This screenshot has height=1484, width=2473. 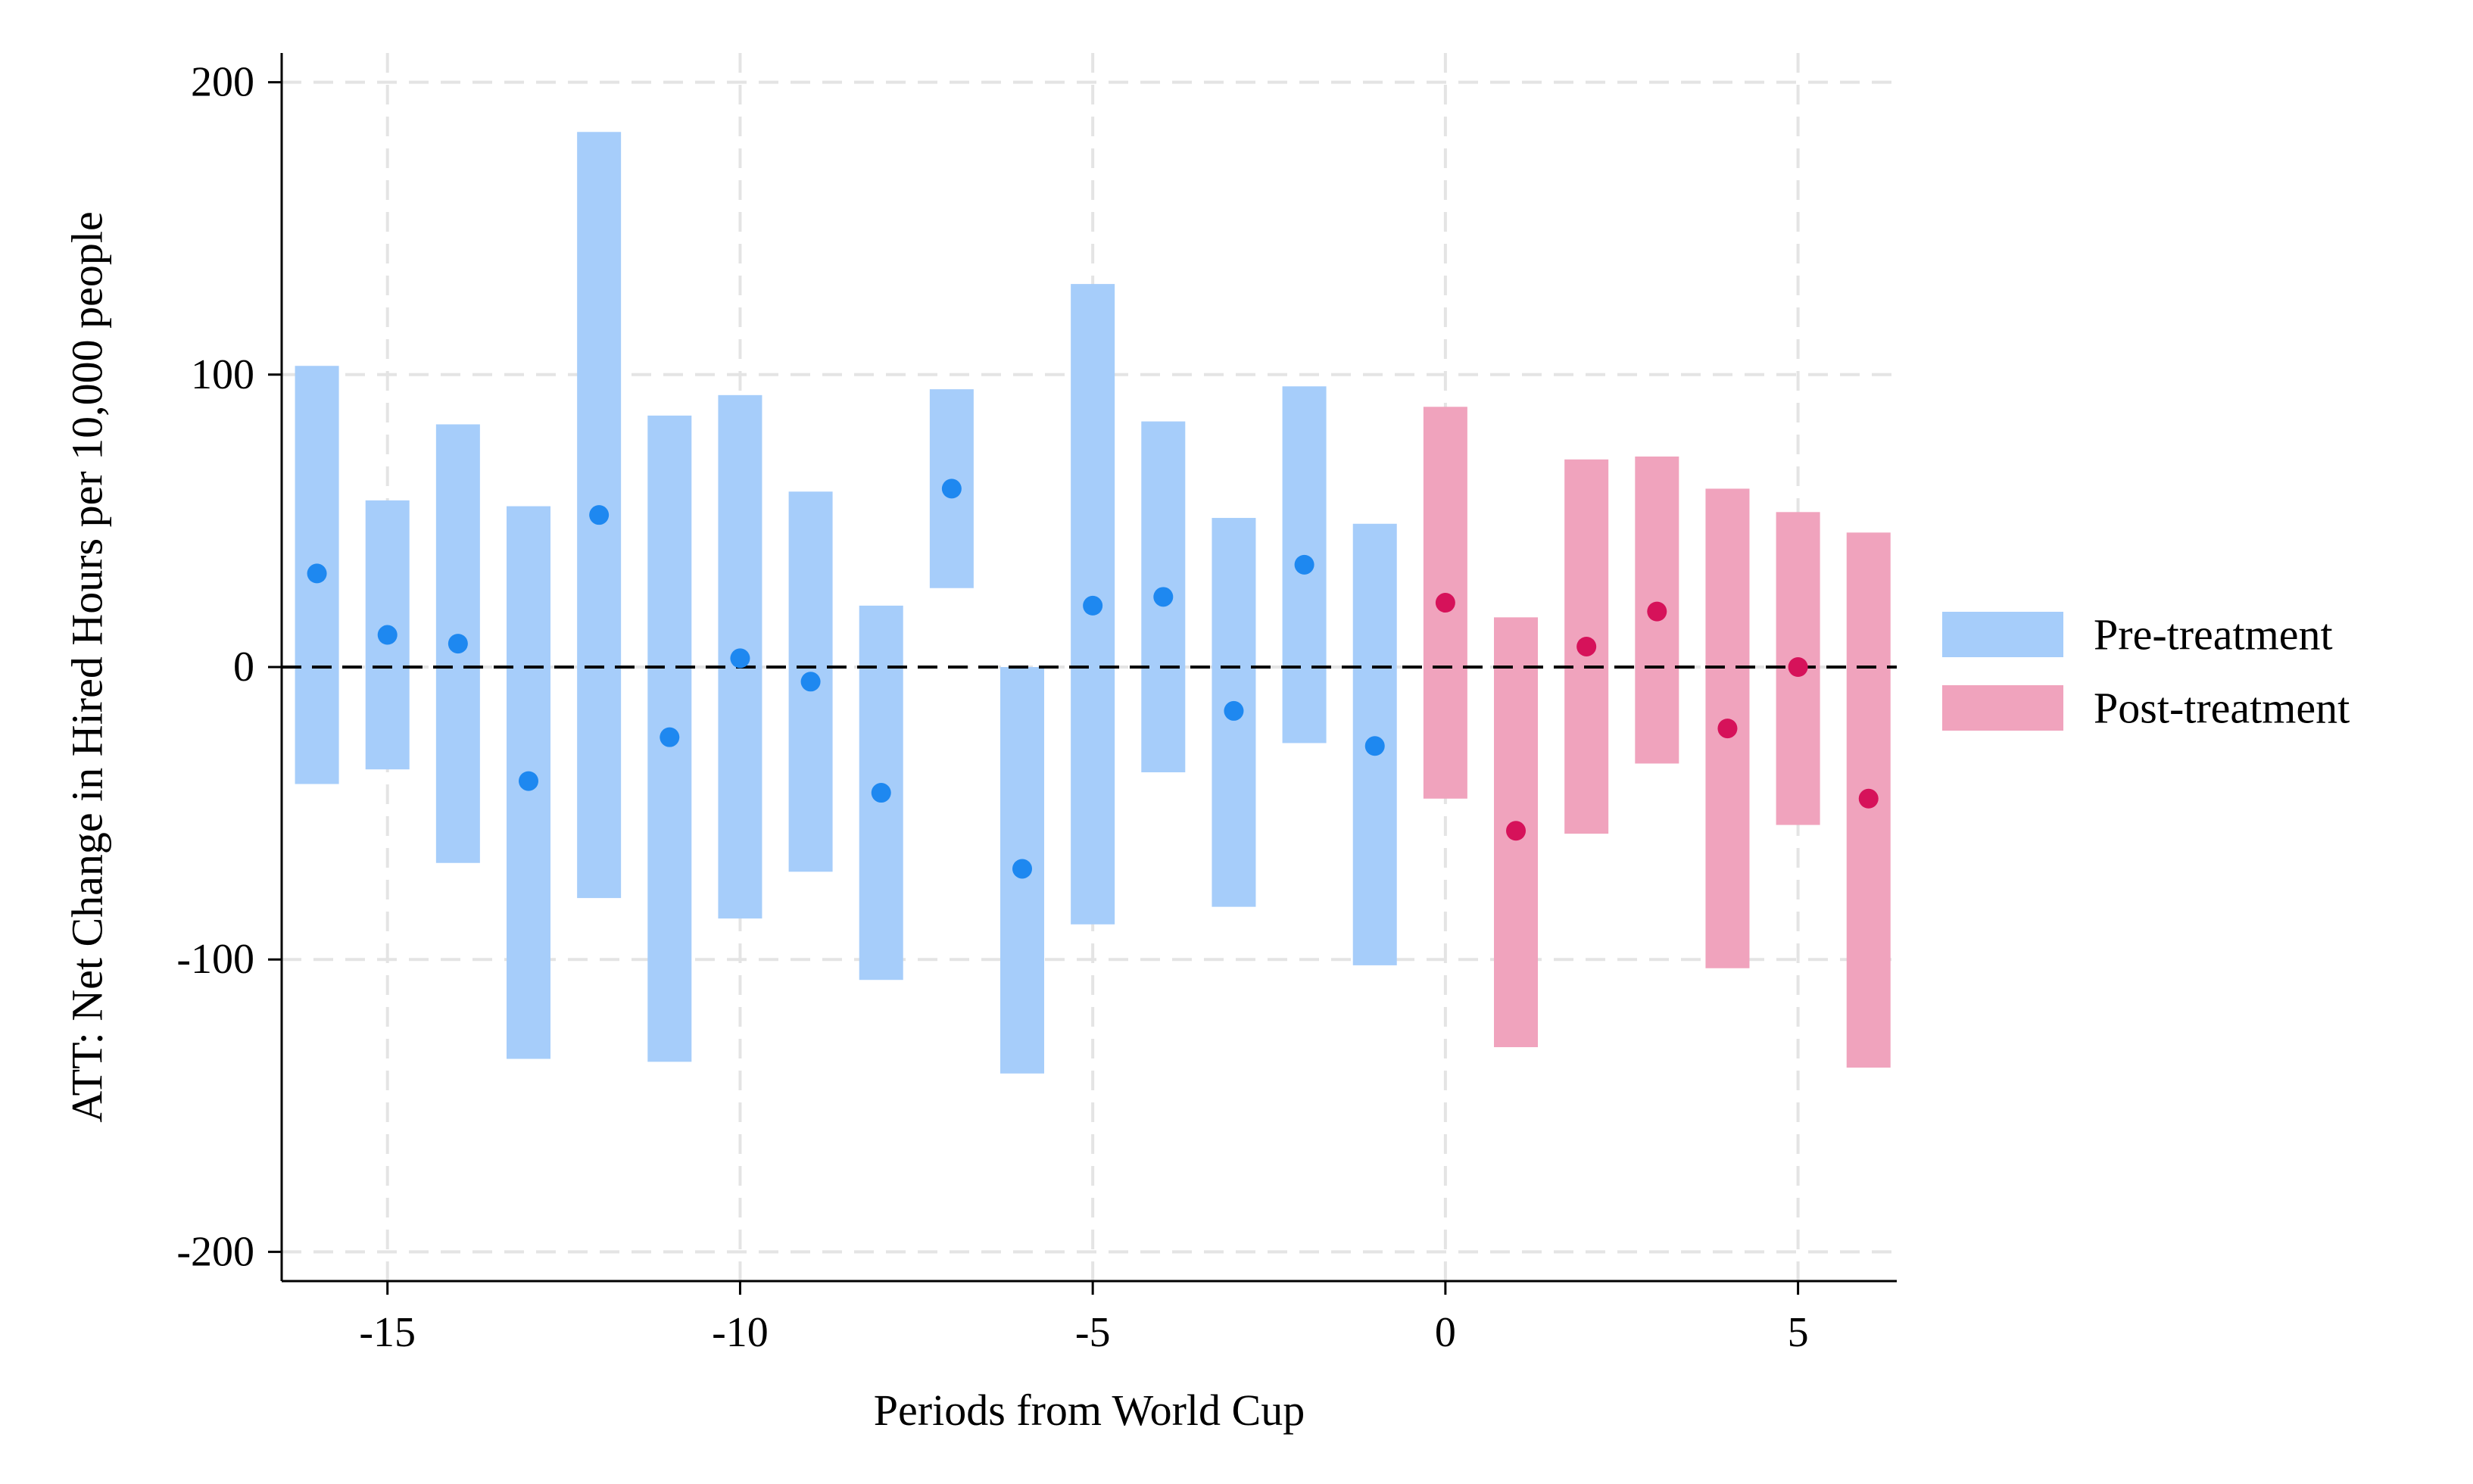 I want to click on y-tick-label: 0, so click(x=243, y=667).